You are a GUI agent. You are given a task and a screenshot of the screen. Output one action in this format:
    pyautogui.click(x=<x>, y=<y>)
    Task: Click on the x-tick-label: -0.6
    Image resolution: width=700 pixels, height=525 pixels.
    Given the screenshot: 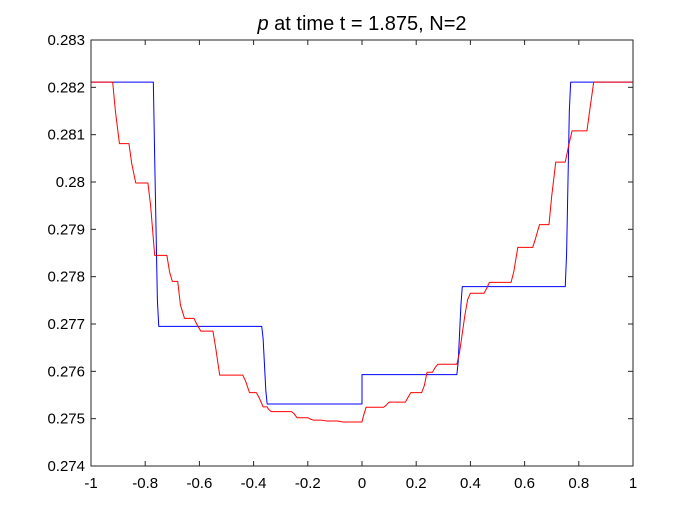 What is the action you would take?
    pyautogui.click(x=199, y=483)
    